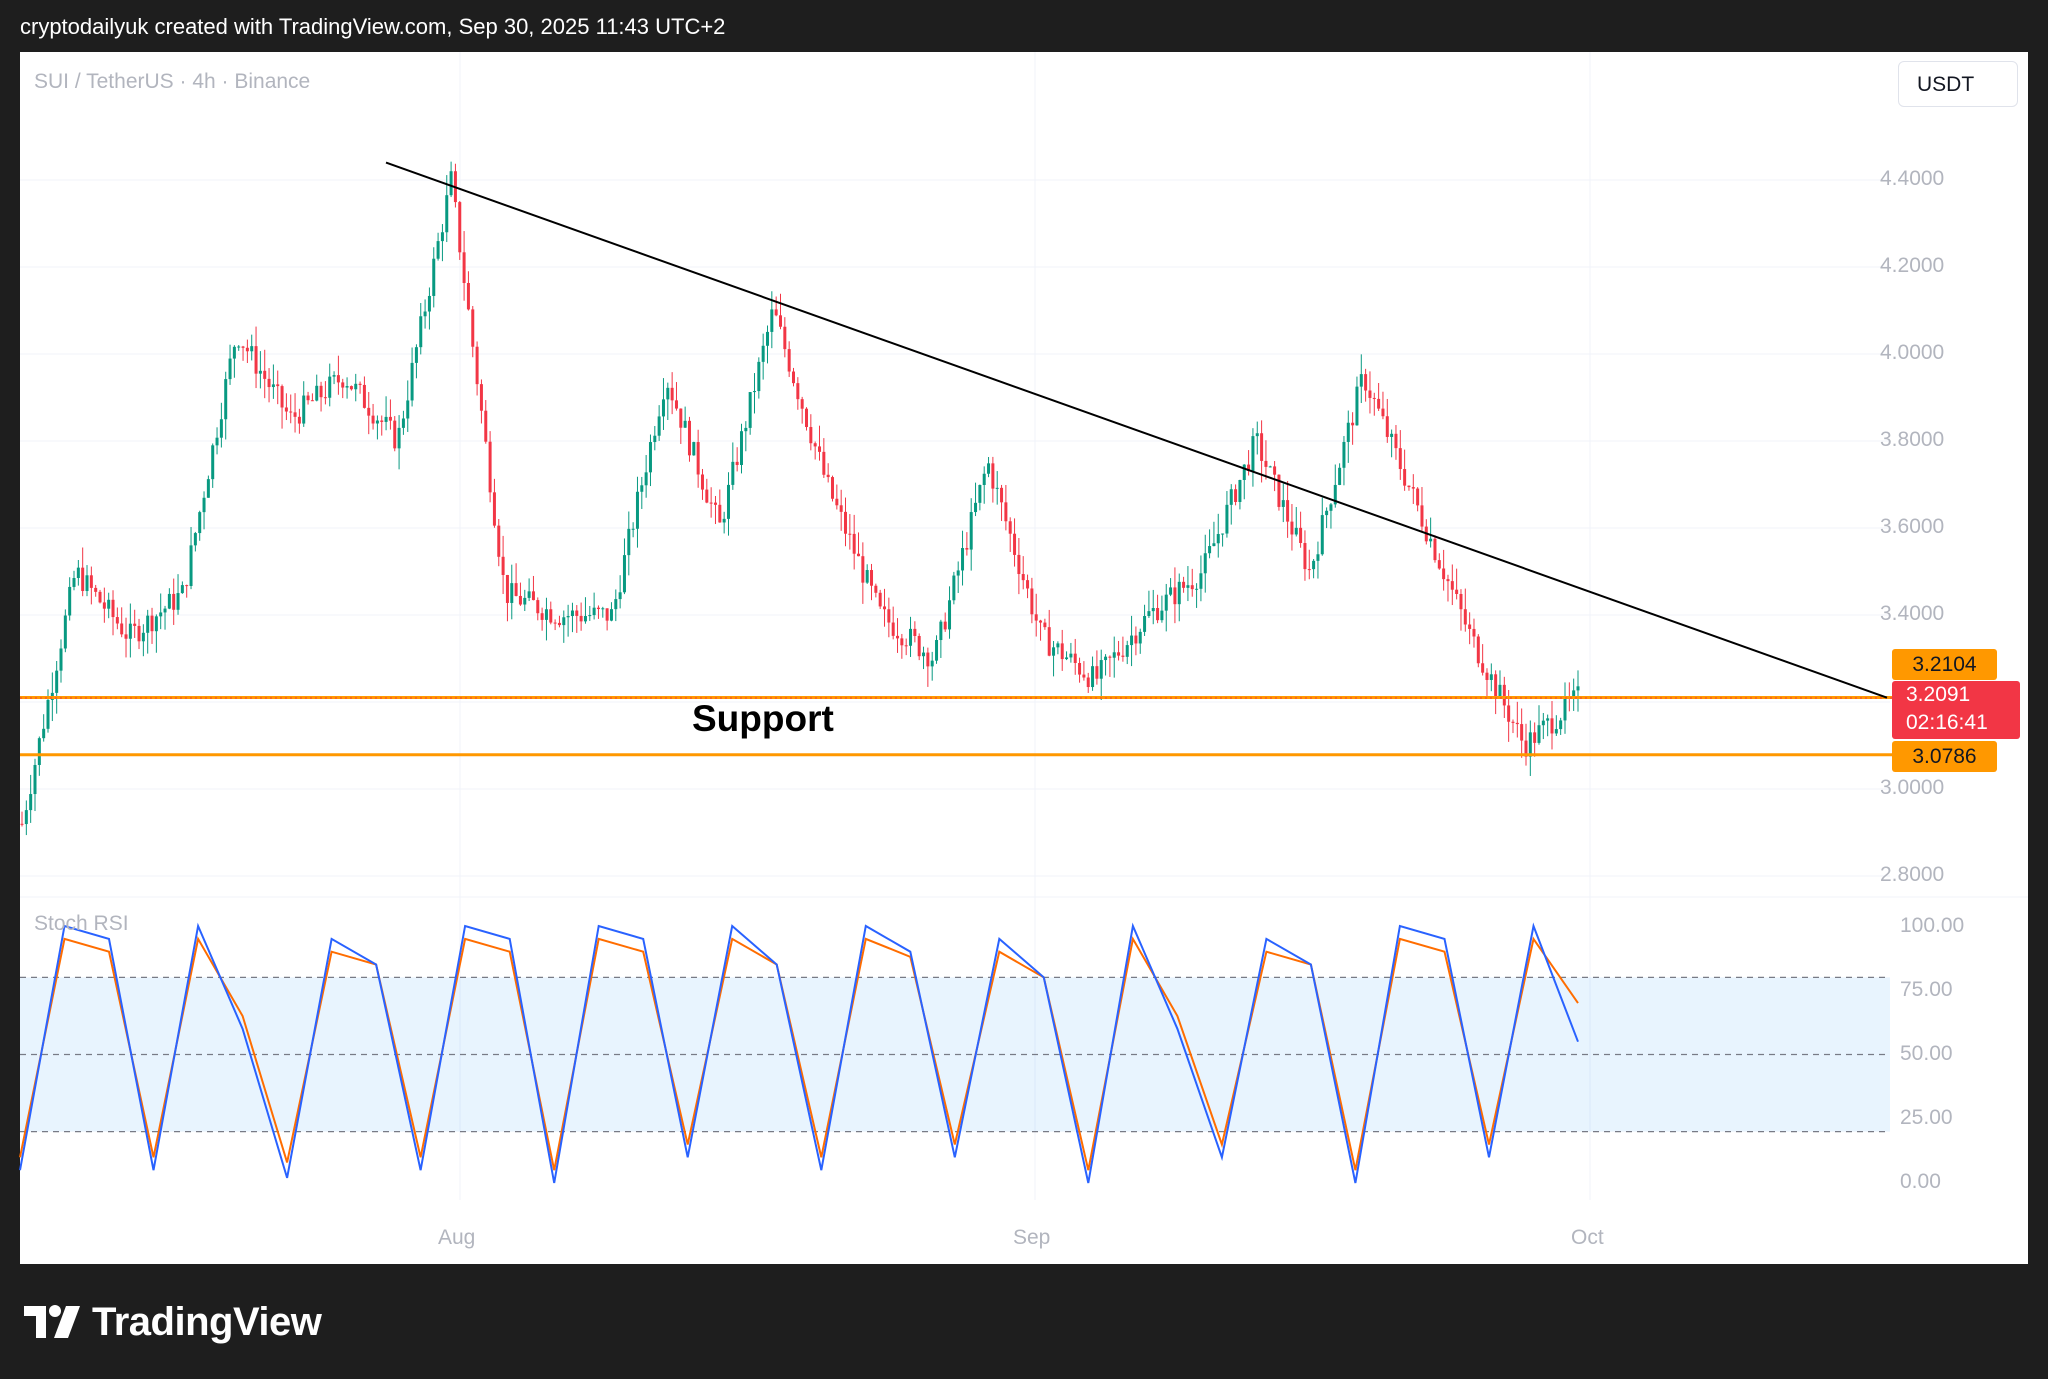 The image size is (2048, 1379). I want to click on tradingview-wordmark: TradingView, so click(207, 1321).